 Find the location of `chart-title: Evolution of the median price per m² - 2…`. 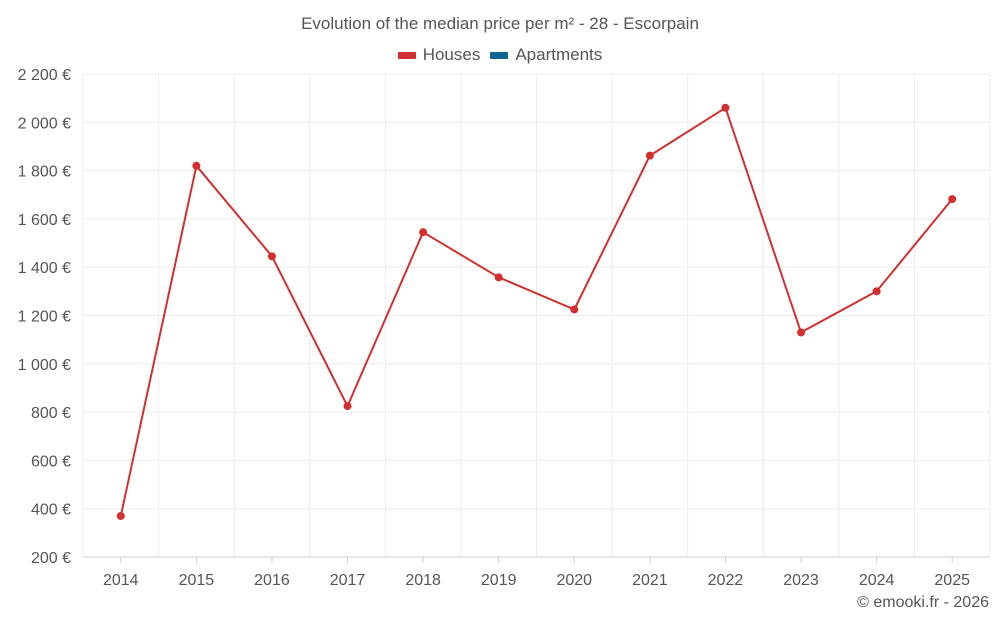

chart-title: Evolution of the median price per m² - 2… is located at coordinates (500, 23).